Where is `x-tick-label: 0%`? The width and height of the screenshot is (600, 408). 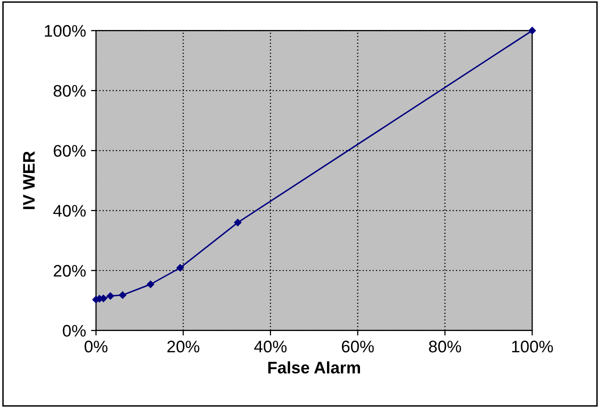 x-tick-label: 0% is located at coordinates (96, 346).